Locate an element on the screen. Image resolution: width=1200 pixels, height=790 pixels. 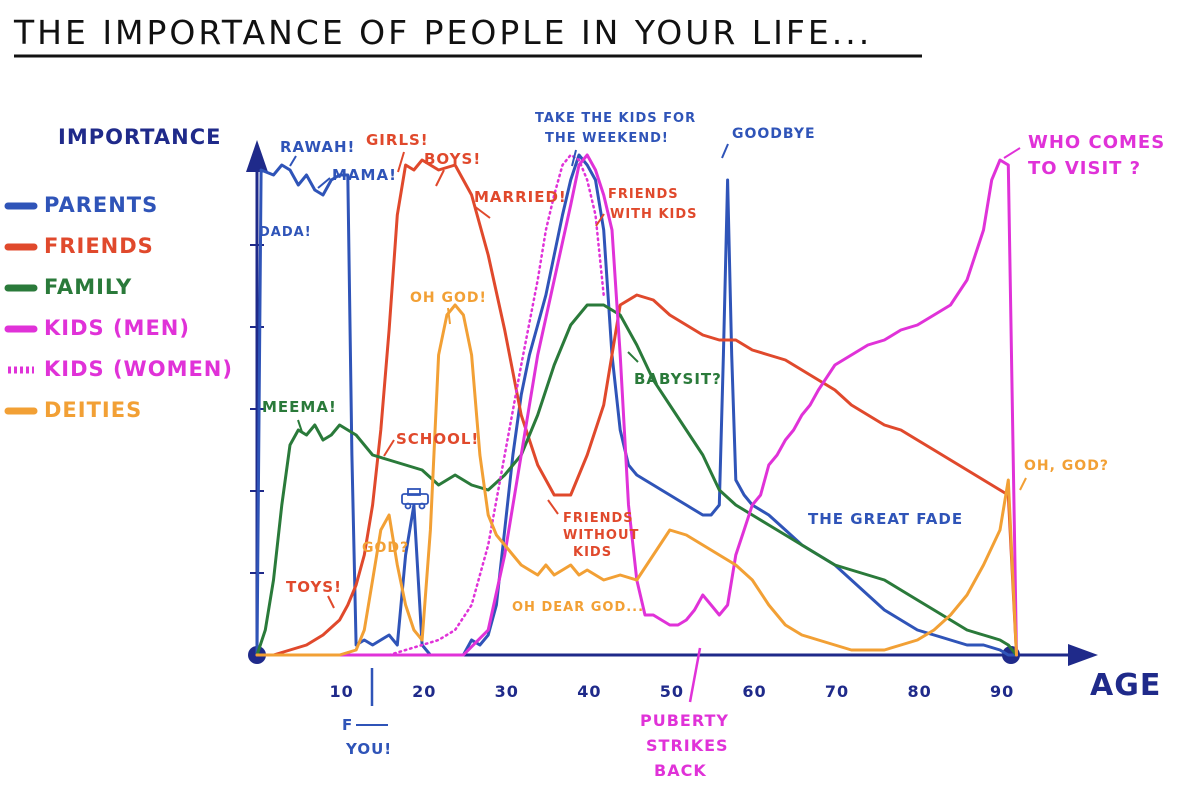
annotation-who-visit-line1: WHO COMES is located at coordinates (1096, 142).